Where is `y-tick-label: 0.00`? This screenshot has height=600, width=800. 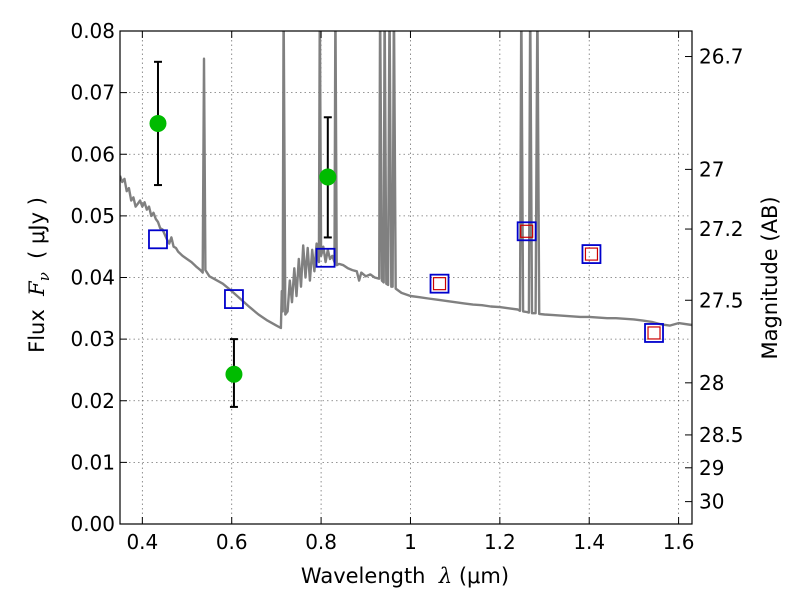 y-tick-label: 0.00 is located at coordinates (92, 524).